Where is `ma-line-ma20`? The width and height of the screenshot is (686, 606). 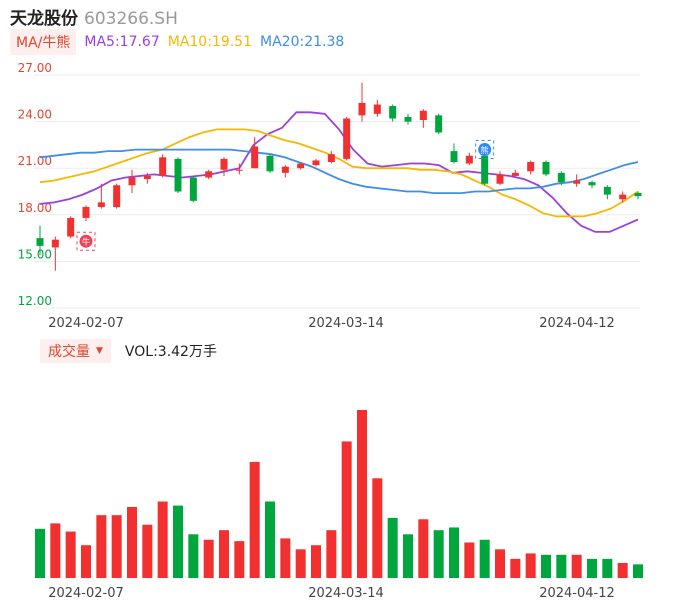 ma-line-ma20 is located at coordinates (339, 171).